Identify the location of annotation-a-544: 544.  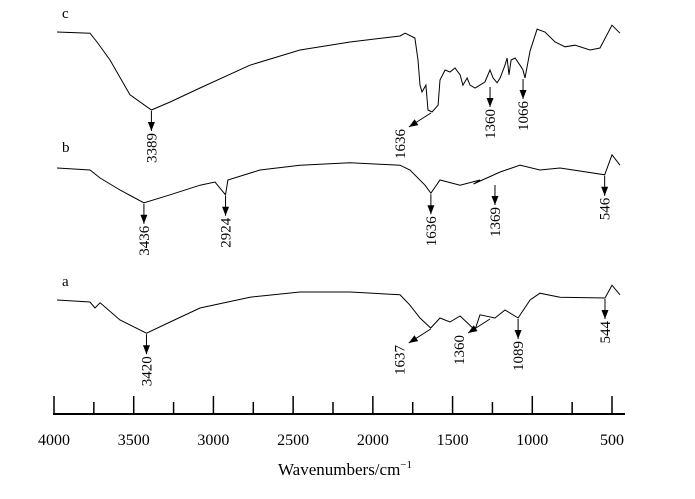
(606, 321).